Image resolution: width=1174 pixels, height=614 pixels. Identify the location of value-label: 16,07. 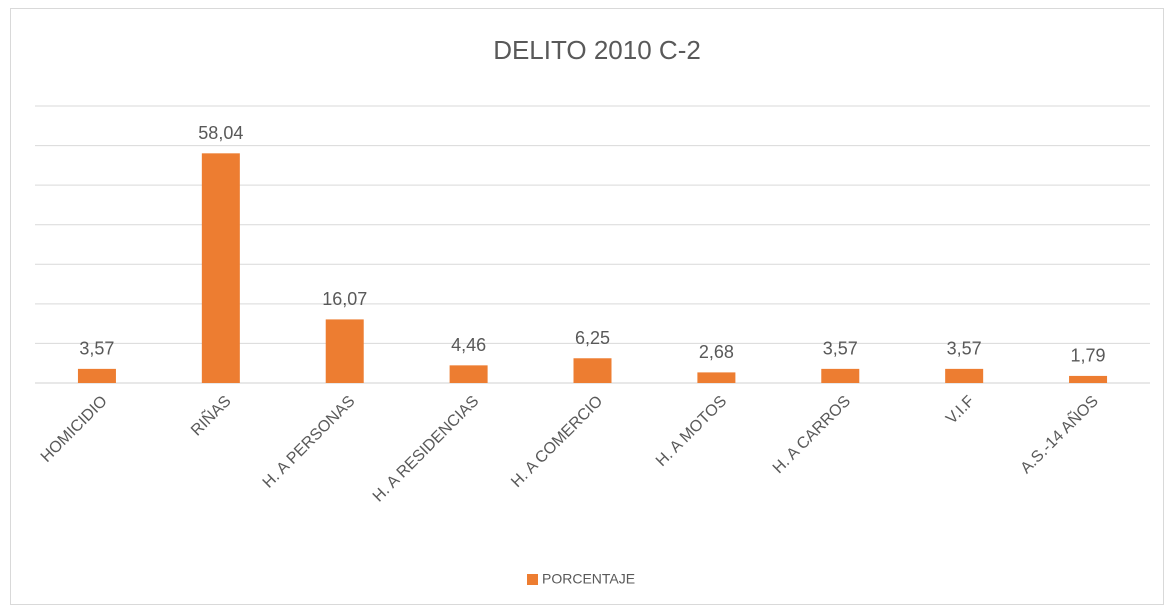
(344, 299).